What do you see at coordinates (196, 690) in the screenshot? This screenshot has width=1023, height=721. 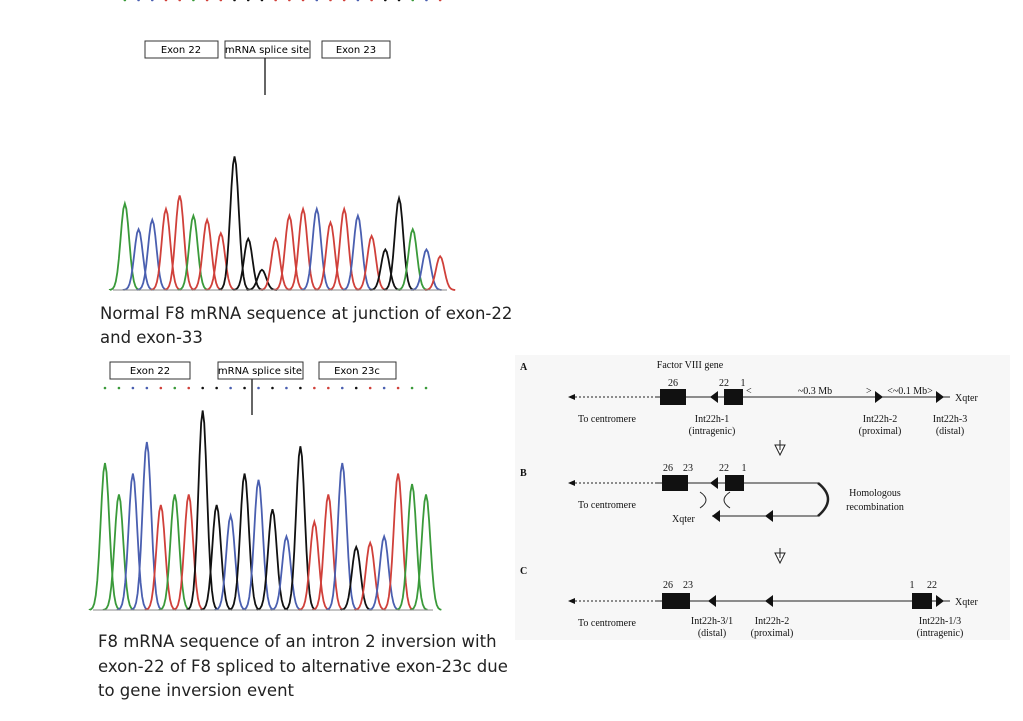 I see `caption: to gene inversion event` at bounding box center [196, 690].